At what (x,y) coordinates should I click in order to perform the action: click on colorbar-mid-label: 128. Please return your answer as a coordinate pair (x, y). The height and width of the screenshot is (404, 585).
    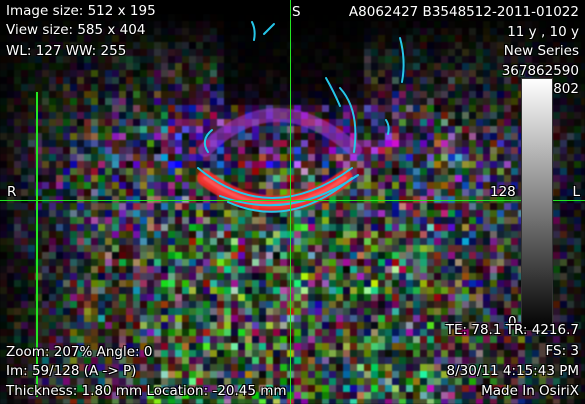
    Looking at the image, I should click on (503, 192).